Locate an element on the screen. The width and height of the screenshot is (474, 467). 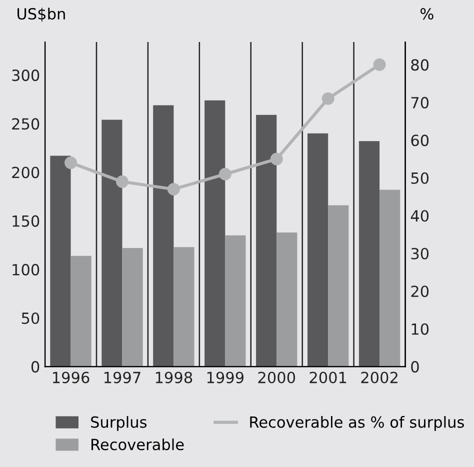
y2-tick-label: 60 is located at coordinates (420, 140).